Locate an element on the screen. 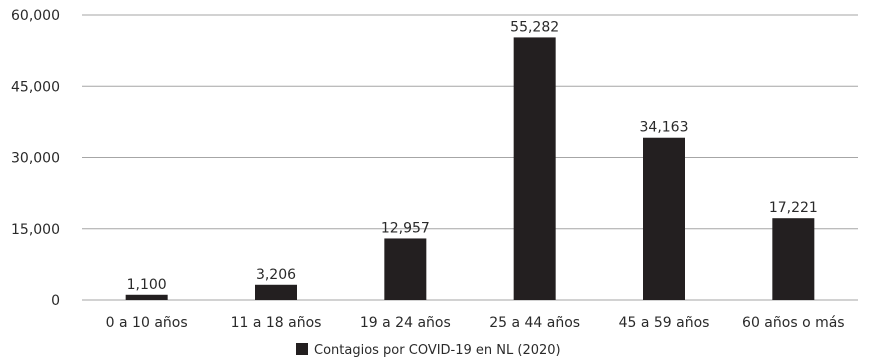 The width and height of the screenshot is (877, 358). y-tick-label: 45,000 is located at coordinates (35, 87).